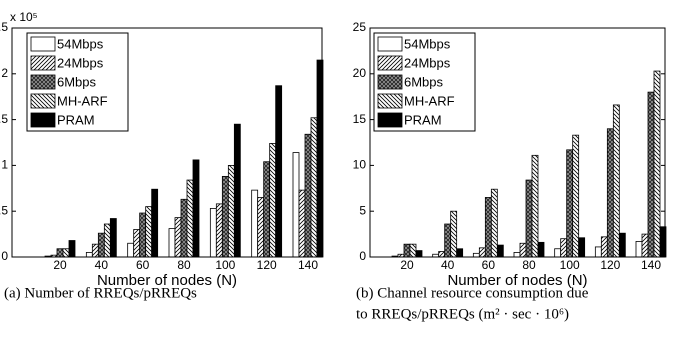  I want to click on y-tick-label: 25, so click(360, 27).